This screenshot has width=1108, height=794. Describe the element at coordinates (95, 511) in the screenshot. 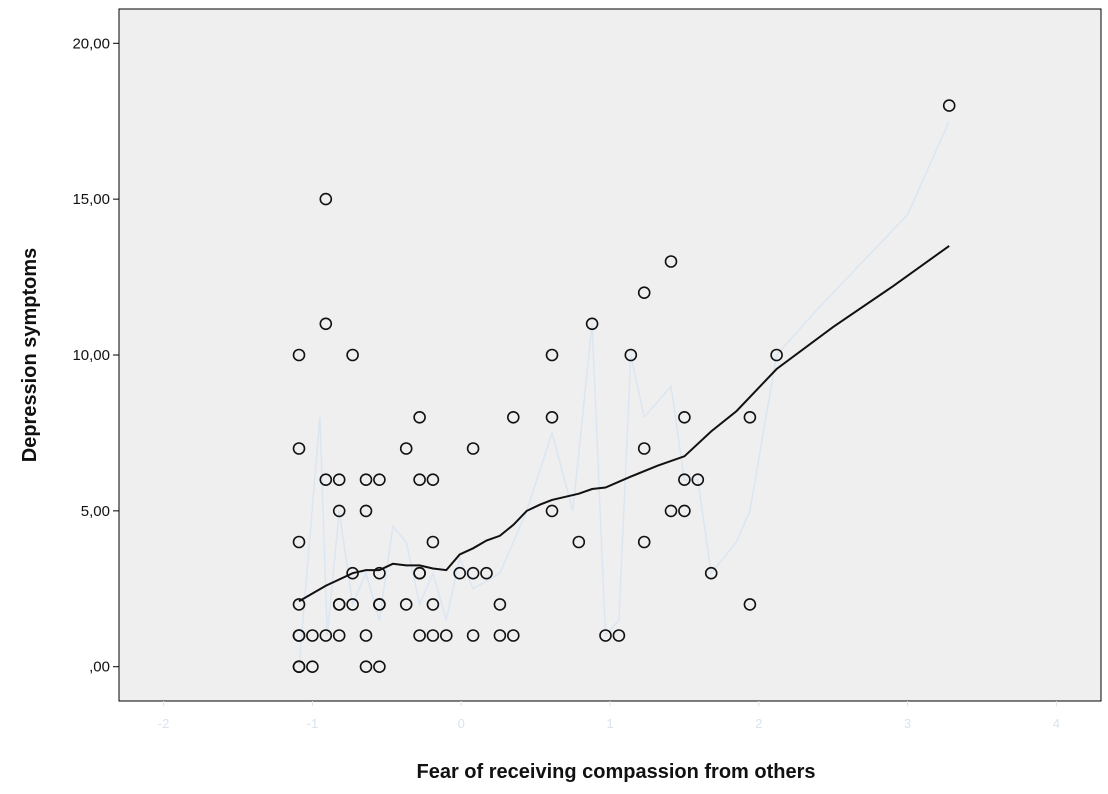

I see `y-tick-label: 5,00` at that location.